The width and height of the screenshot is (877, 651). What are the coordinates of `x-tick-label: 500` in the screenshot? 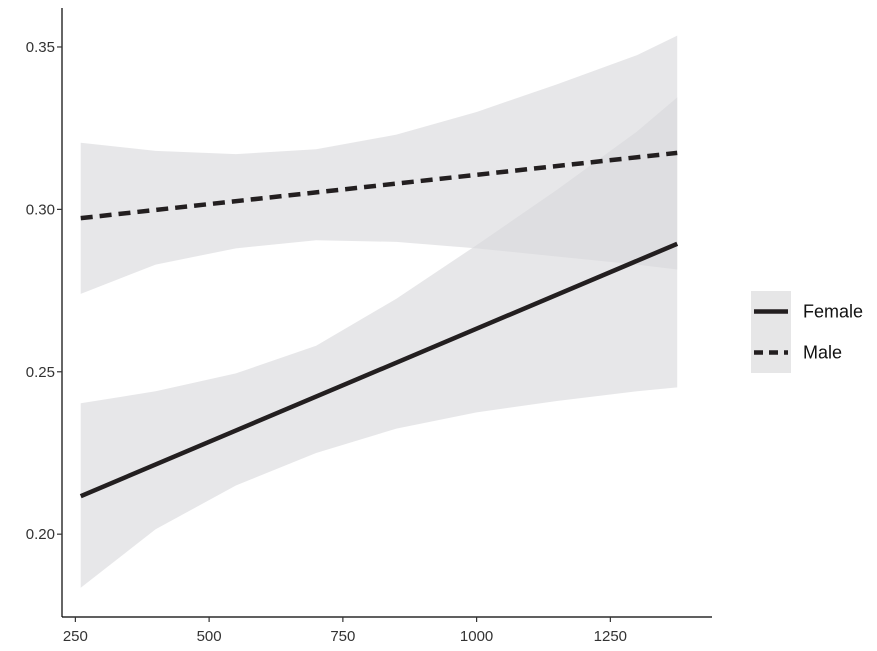 It's located at (209, 636).